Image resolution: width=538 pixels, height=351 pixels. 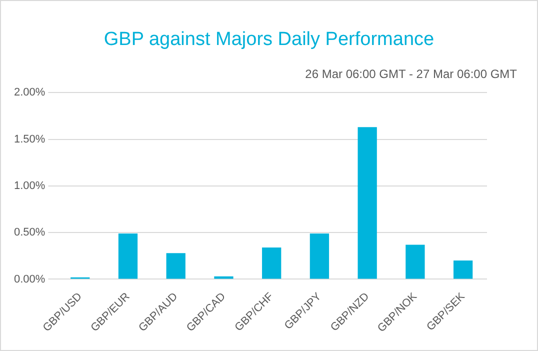 I want to click on y-tick-label: 1.00%, so click(x=30, y=186).